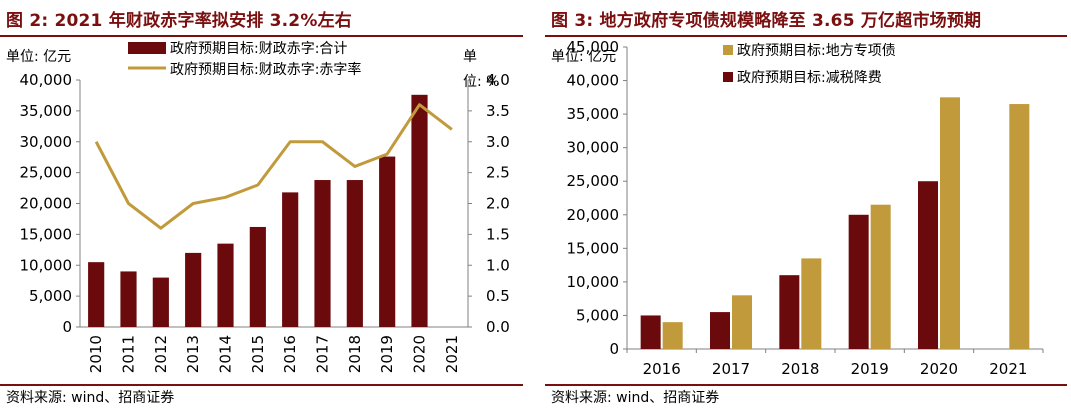 The height and width of the screenshot is (410, 1071). I want to click on right-tick-label: 3.5, so click(498, 111).